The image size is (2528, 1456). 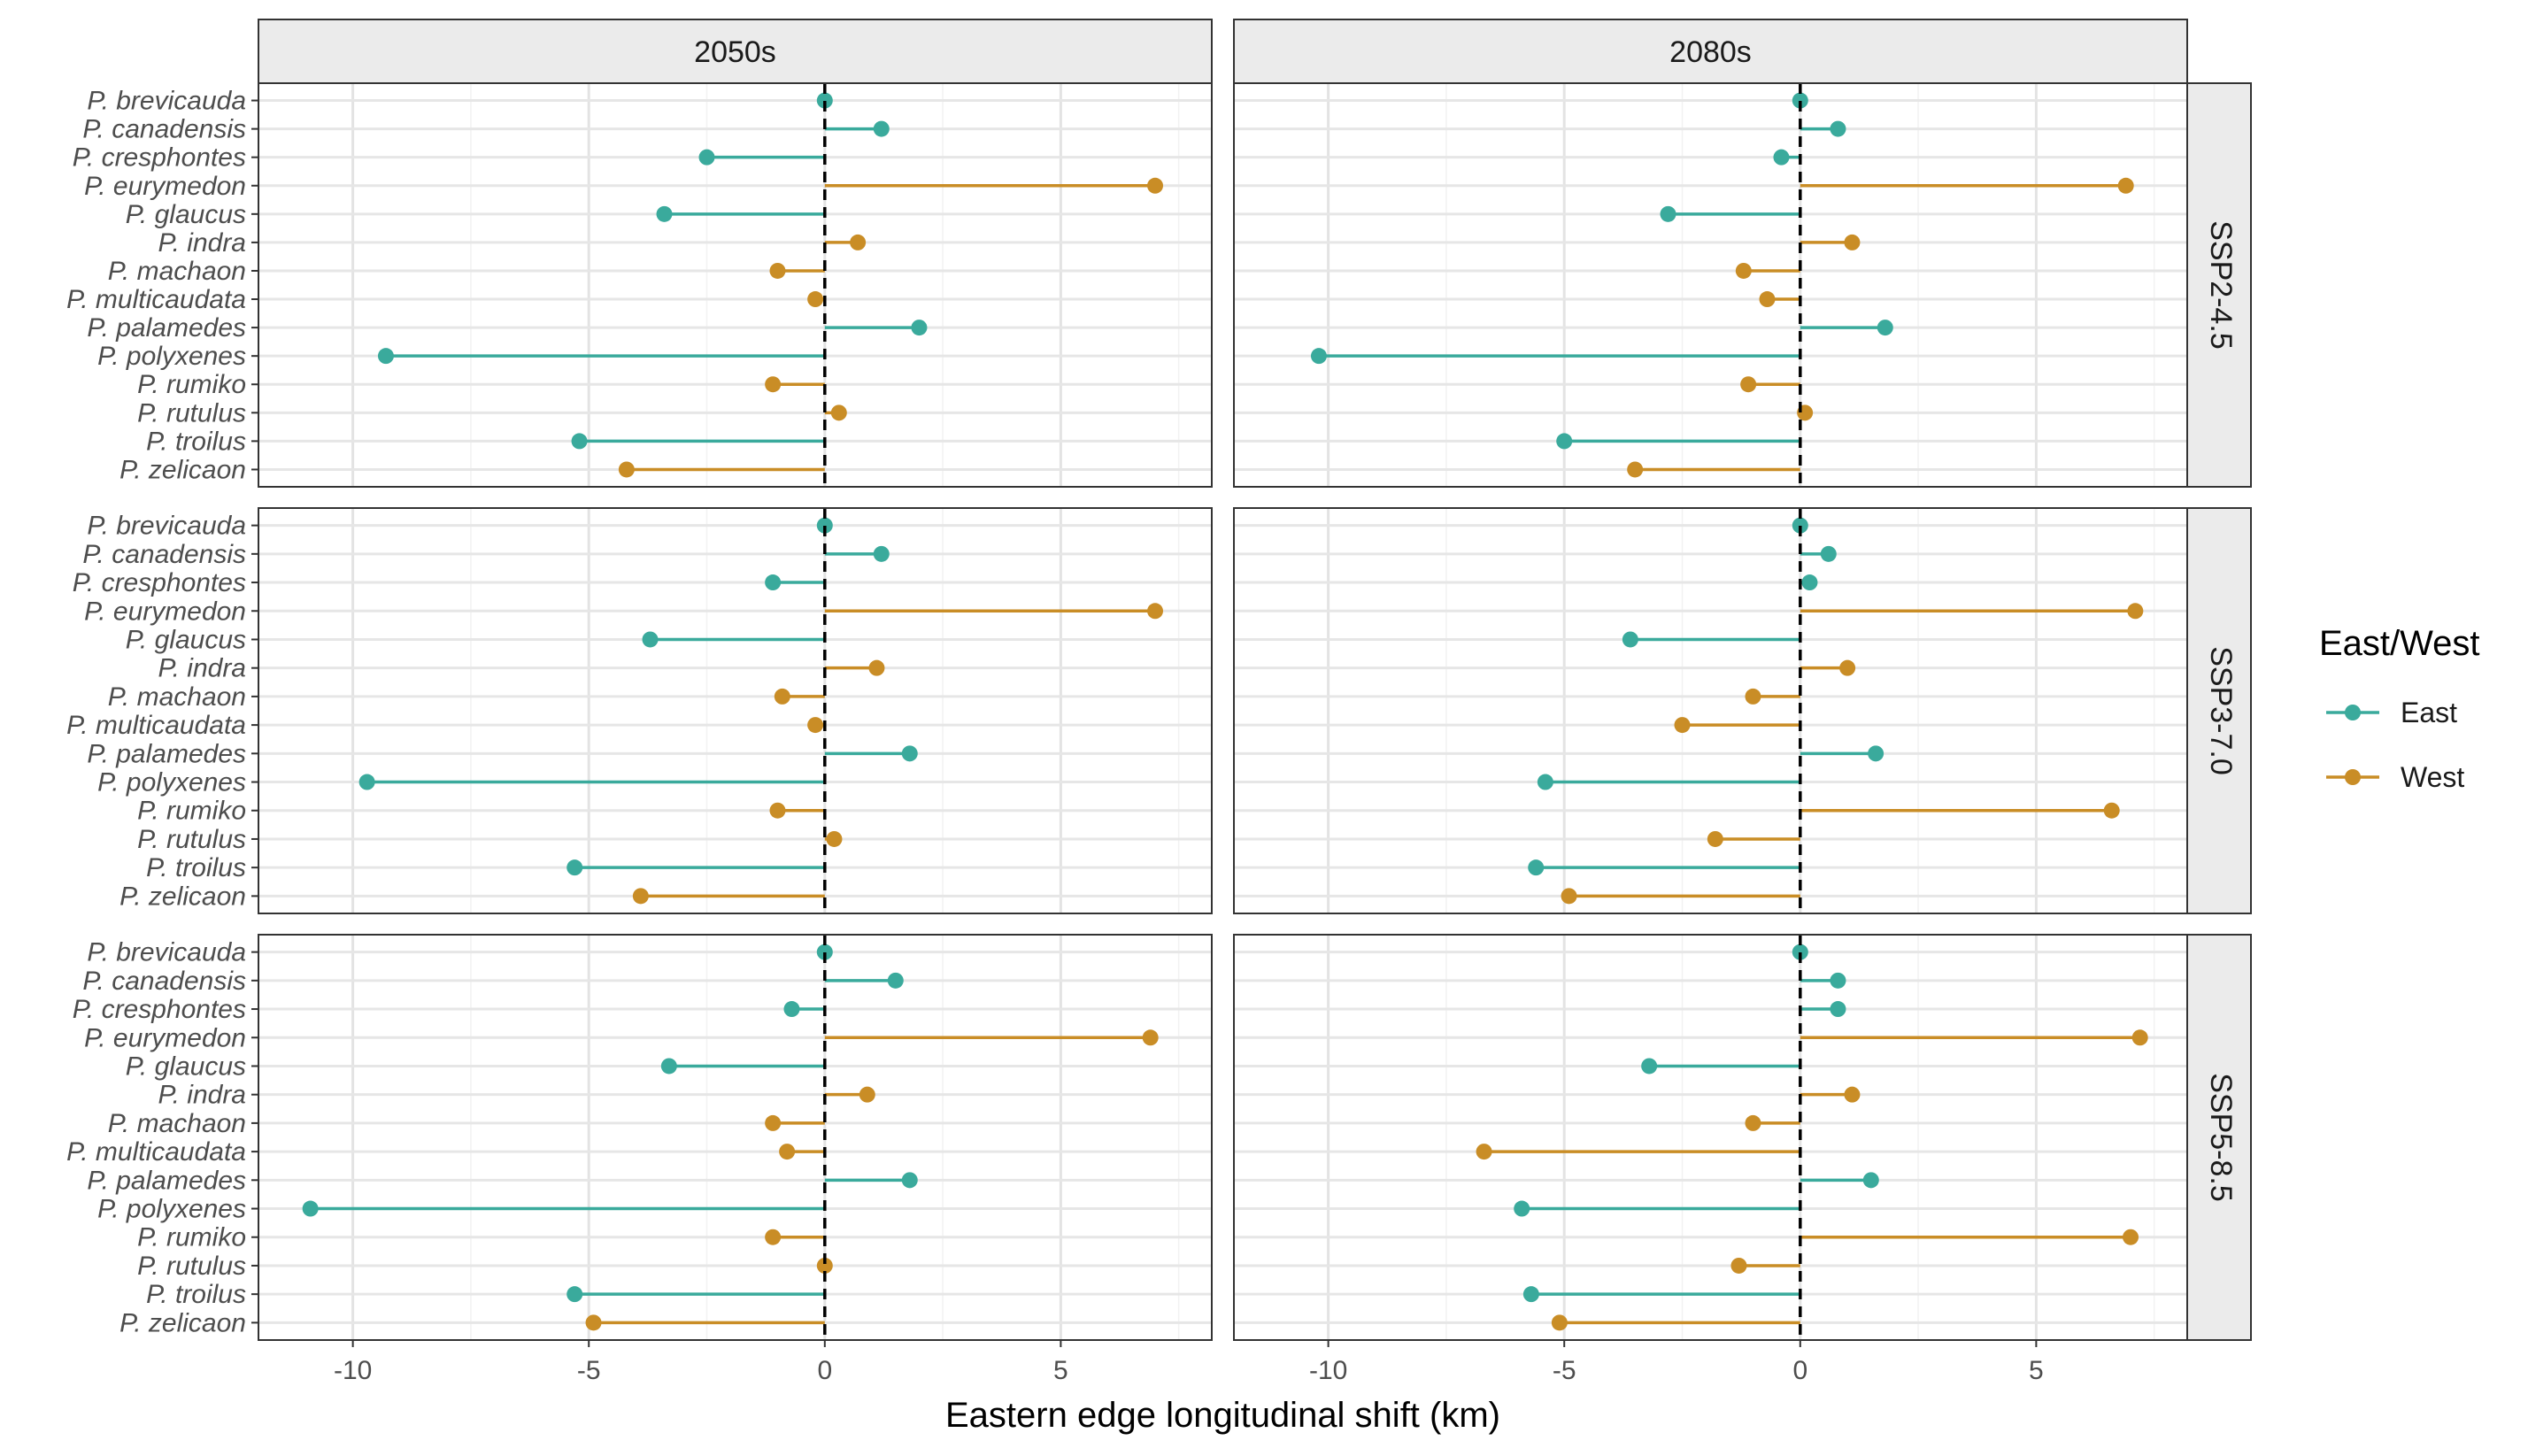 I want to click on row-strip-SSP2-4.5, so click(x=2219, y=285).